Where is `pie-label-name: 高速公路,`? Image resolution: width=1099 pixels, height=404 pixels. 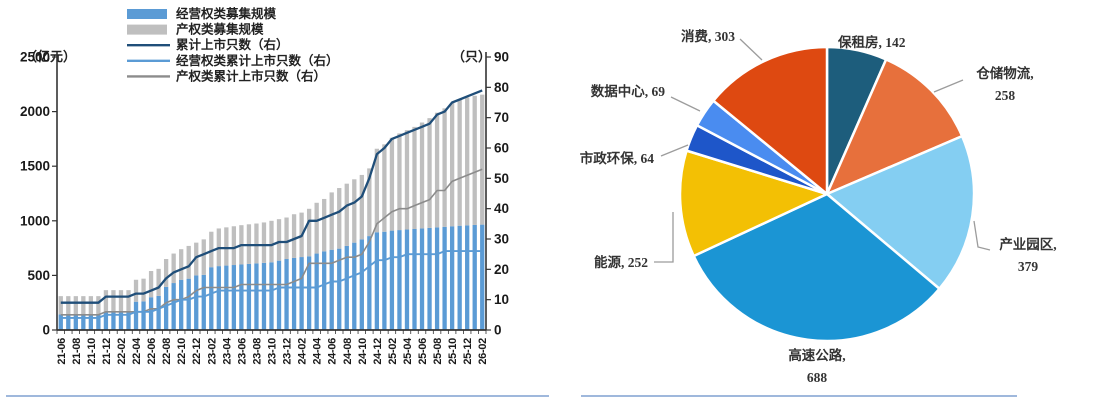
pie-label-name: 高速公路, is located at coordinates (816, 355).